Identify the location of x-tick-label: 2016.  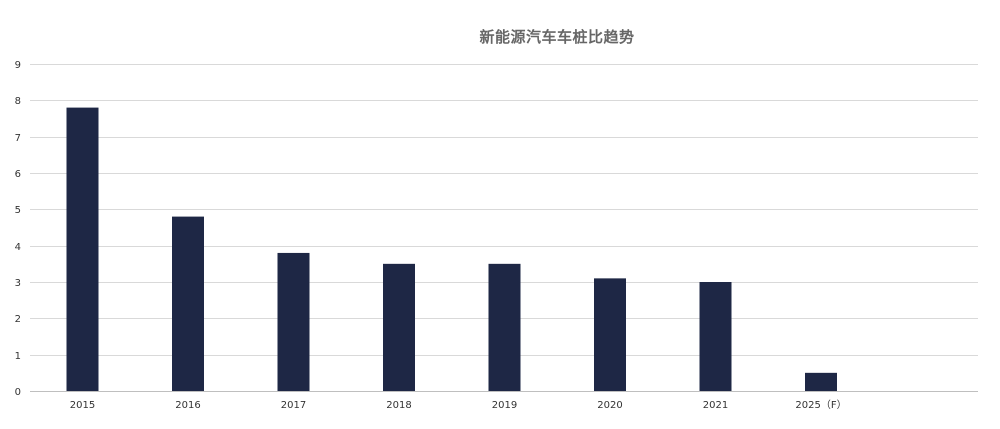
(187, 405).